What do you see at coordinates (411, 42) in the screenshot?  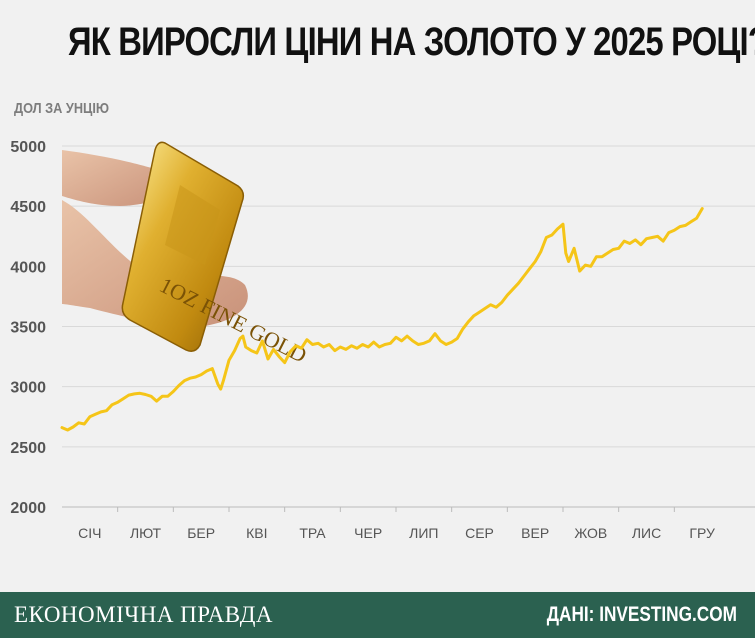 I see `chart-title: ЯК ВИРОСЛИ ЦІНИ НА ЗОЛОТО У 2025 РОЦІ?` at bounding box center [411, 42].